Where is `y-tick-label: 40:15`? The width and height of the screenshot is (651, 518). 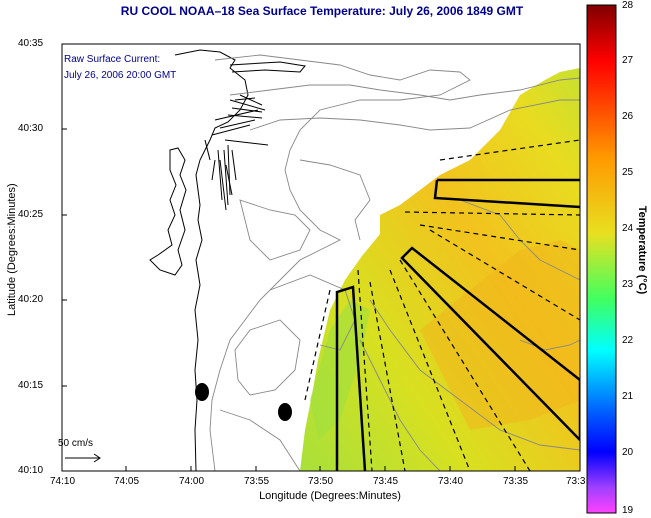
y-tick-label: 40:15 is located at coordinates (31, 385).